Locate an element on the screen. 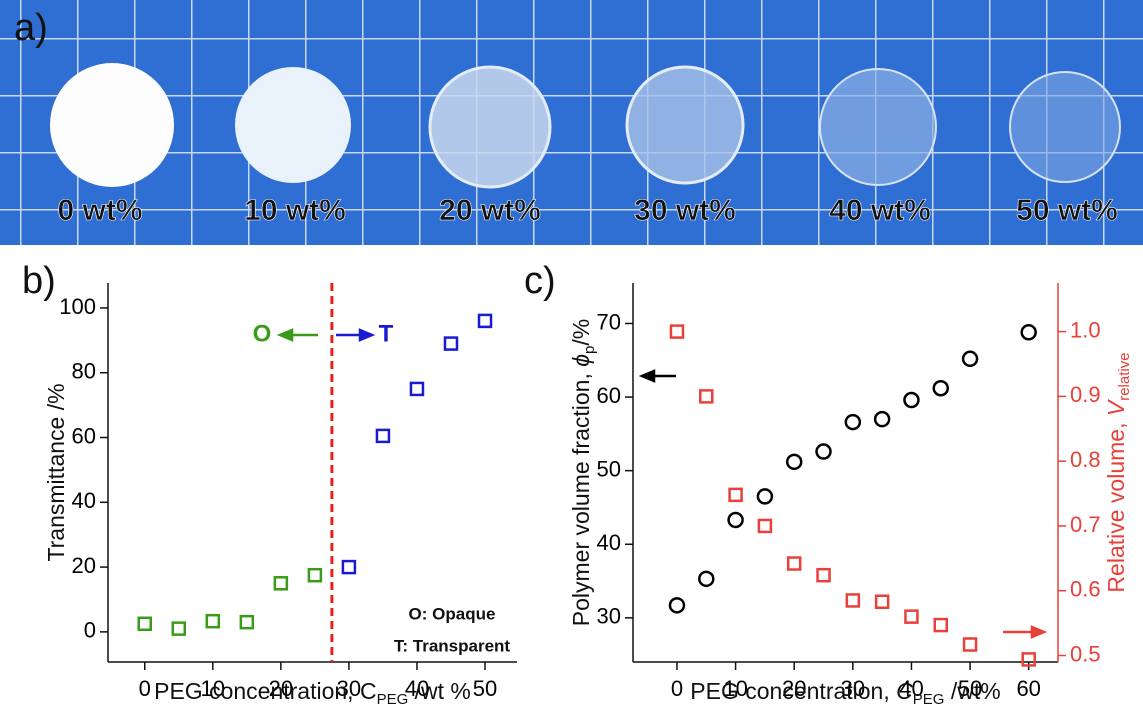 The image size is (1143, 709). y2-tick-label: 0.9 is located at coordinates (1085, 394).